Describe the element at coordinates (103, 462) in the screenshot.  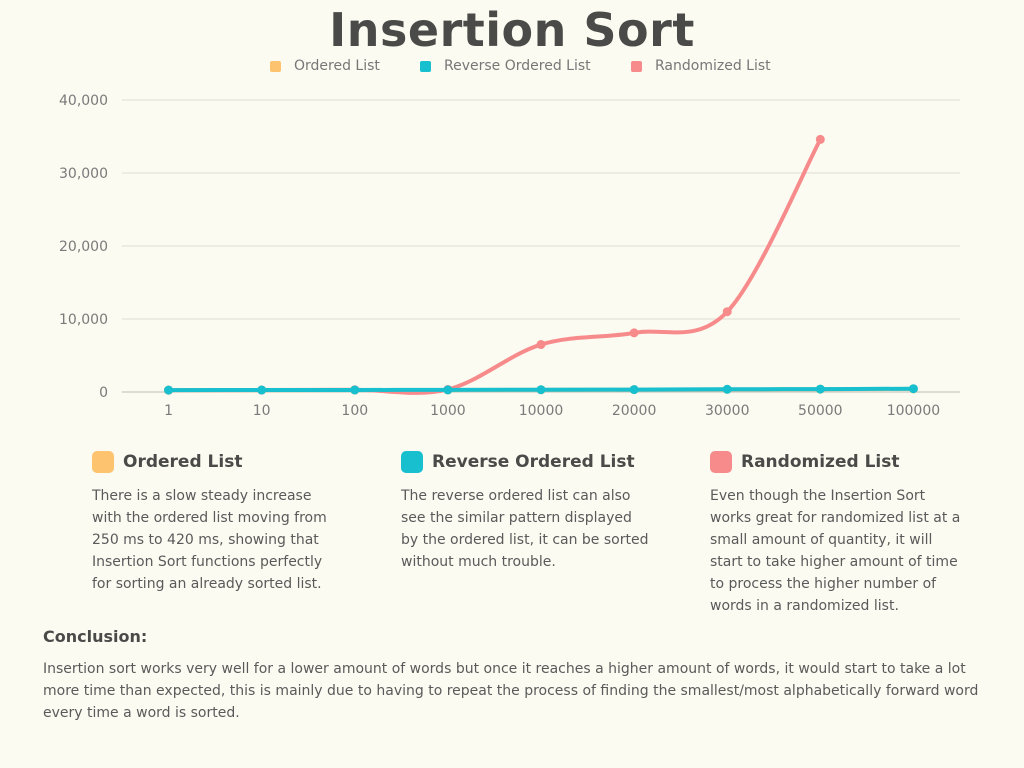
I see `description-ordered-swatch` at that location.